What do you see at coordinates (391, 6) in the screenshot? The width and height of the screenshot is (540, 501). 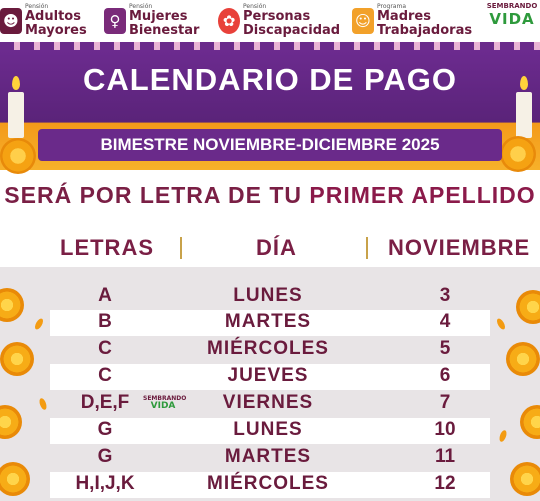 I see `logo-small-text: Programa` at bounding box center [391, 6].